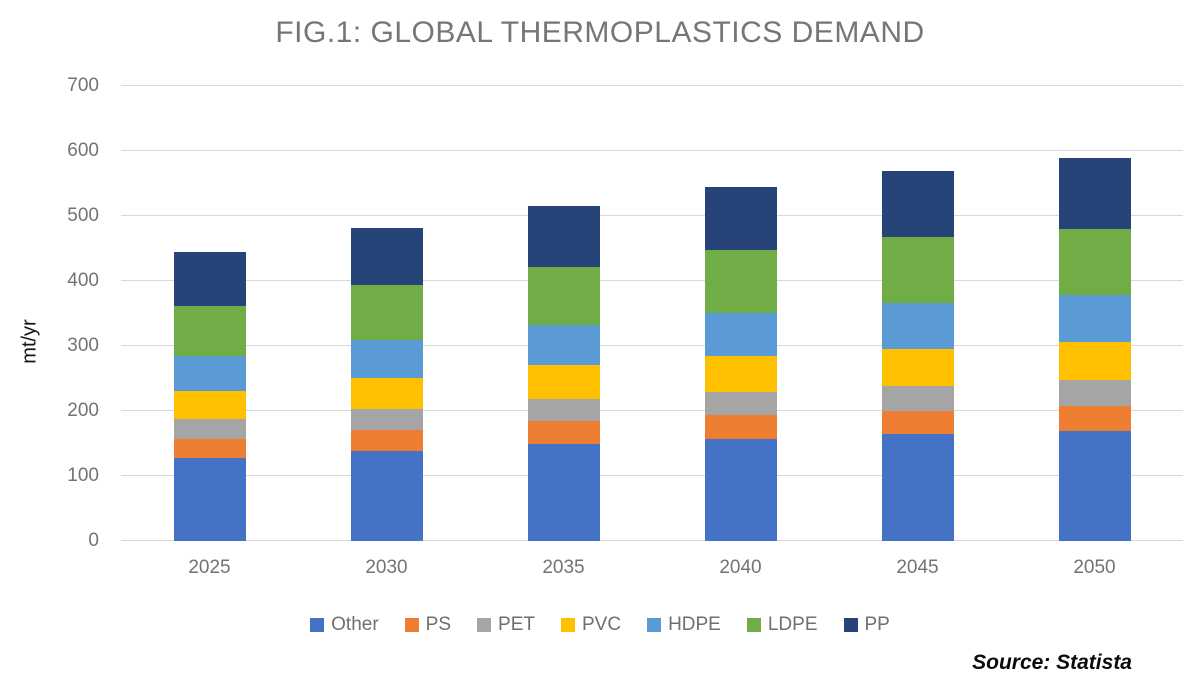 This screenshot has height=696, width=1200. What do you see at coordinates (740, 489) in the screenshot?
I see `bar-segment-other-2040` at bounding box center [740, 489].